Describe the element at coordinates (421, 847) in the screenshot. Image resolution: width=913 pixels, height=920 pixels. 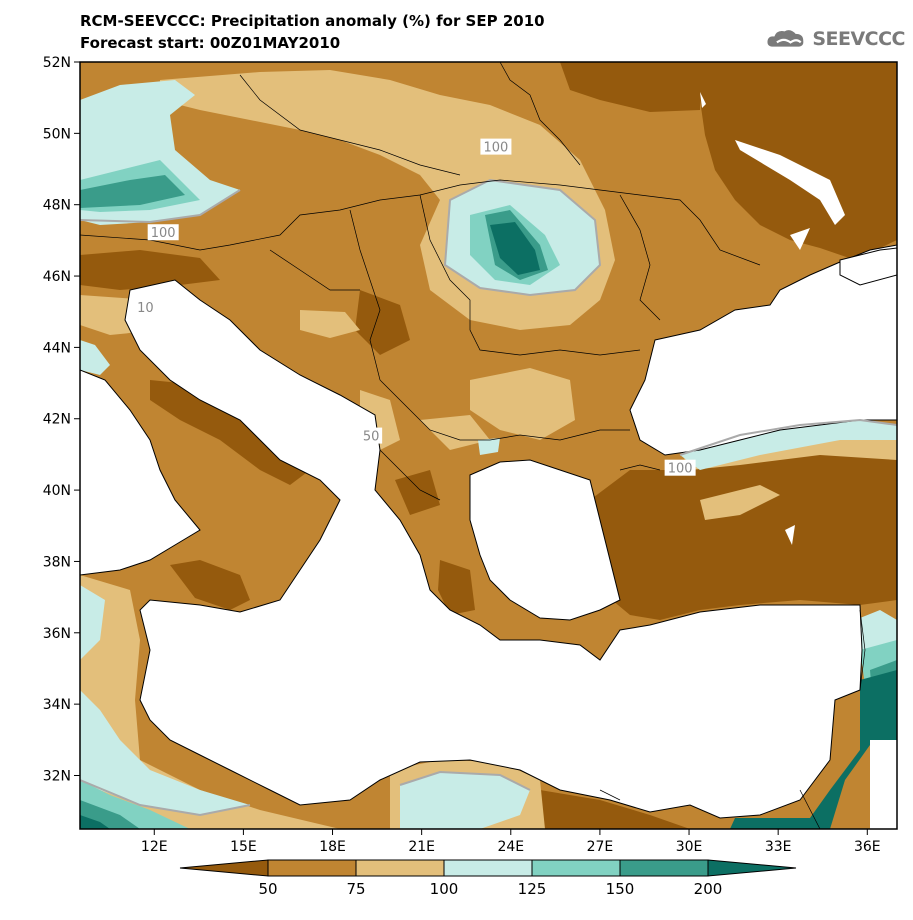
I see `lon-tick-label: 21E` at that location.